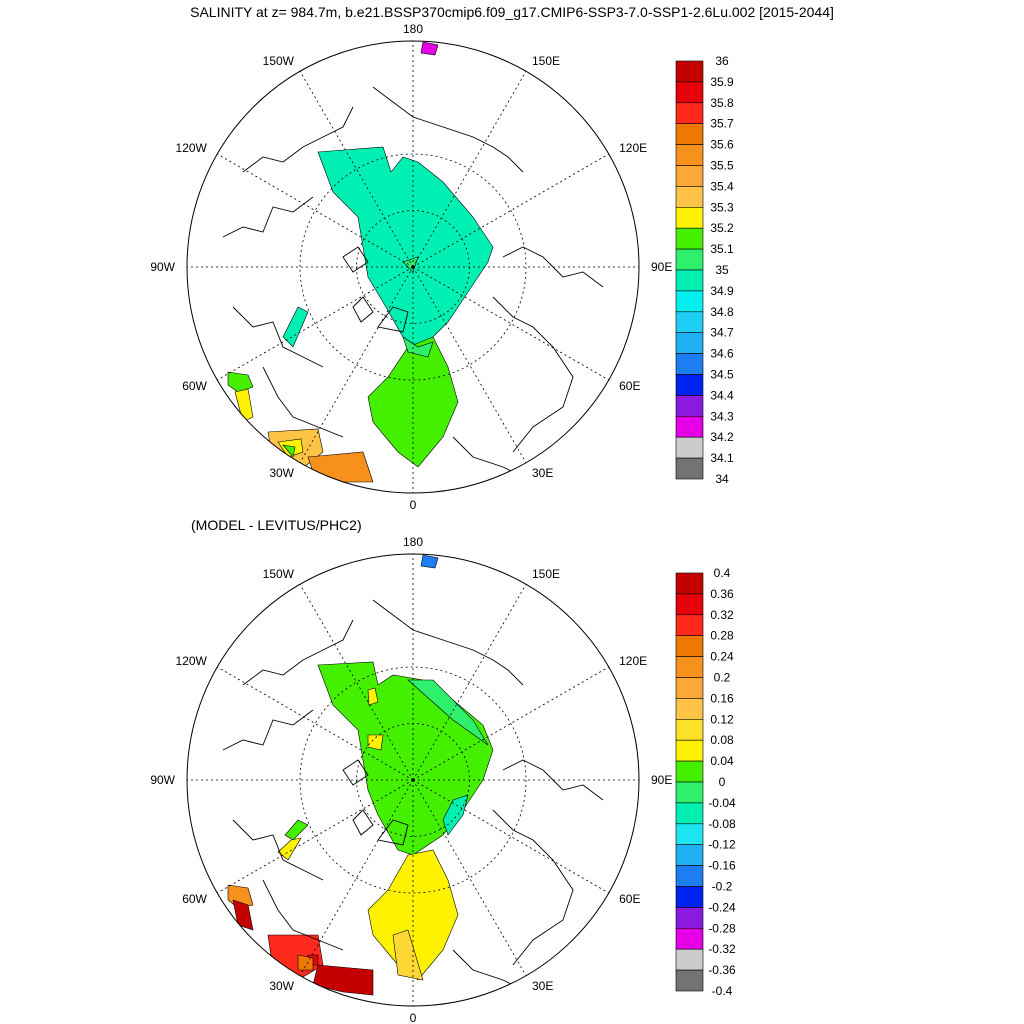  What do you see at coordinates (722, 416) in the screenshot?
I see `colorbar-label: 34.3` at bounding box center [722, 416].